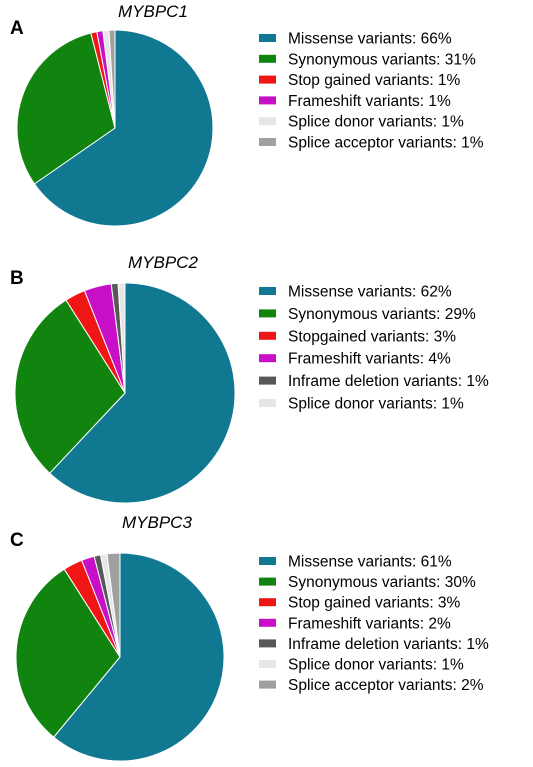 This screenshot has height=767, width=533. What do you see at coordinates (374, 80) in the screenshot?
I see `legend-label: Stop gained variants: 1%` at bounding box center [374, 80].